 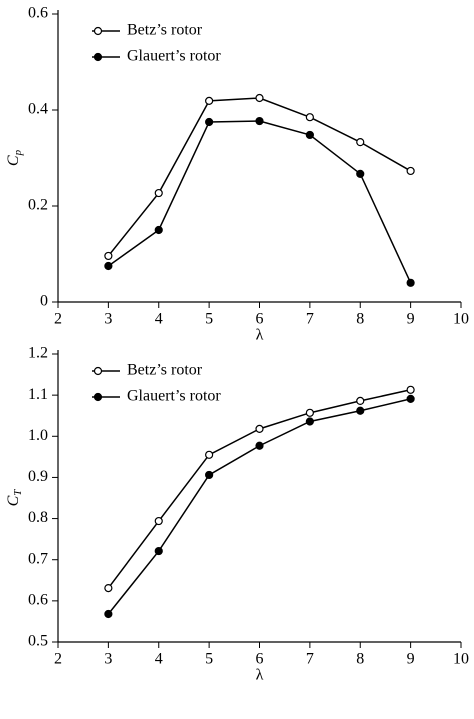 I want to click on y-tick-label: 0.8, so click(x=38, y=517).